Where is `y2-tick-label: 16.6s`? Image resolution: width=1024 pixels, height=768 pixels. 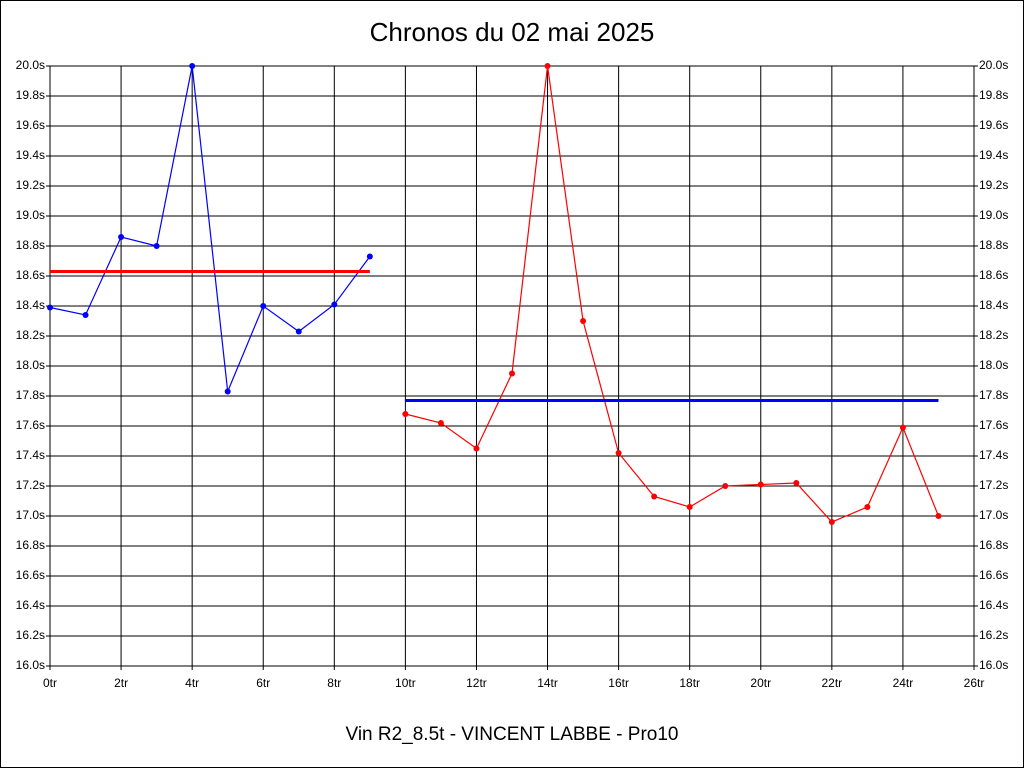 y2-tick-label: 16.6s is located at coordinates (993, 575).